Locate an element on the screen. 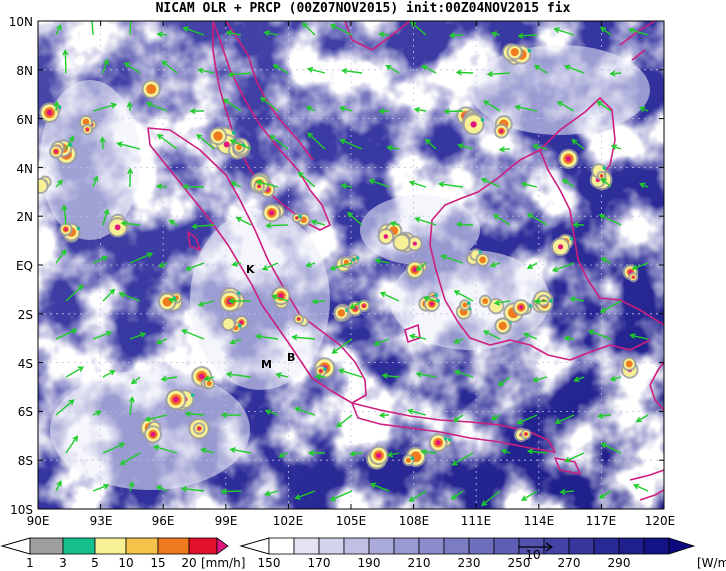  precip-bin is located at coordinates (173, 546).